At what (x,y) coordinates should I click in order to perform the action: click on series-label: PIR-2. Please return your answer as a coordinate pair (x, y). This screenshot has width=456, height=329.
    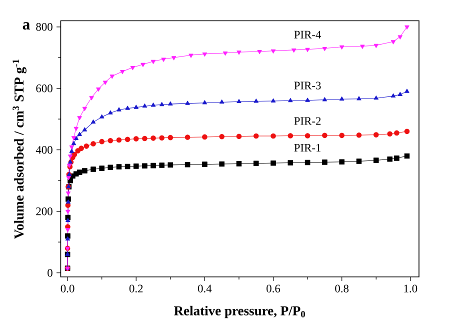
    Looking at the image, I should click on (307, 121).